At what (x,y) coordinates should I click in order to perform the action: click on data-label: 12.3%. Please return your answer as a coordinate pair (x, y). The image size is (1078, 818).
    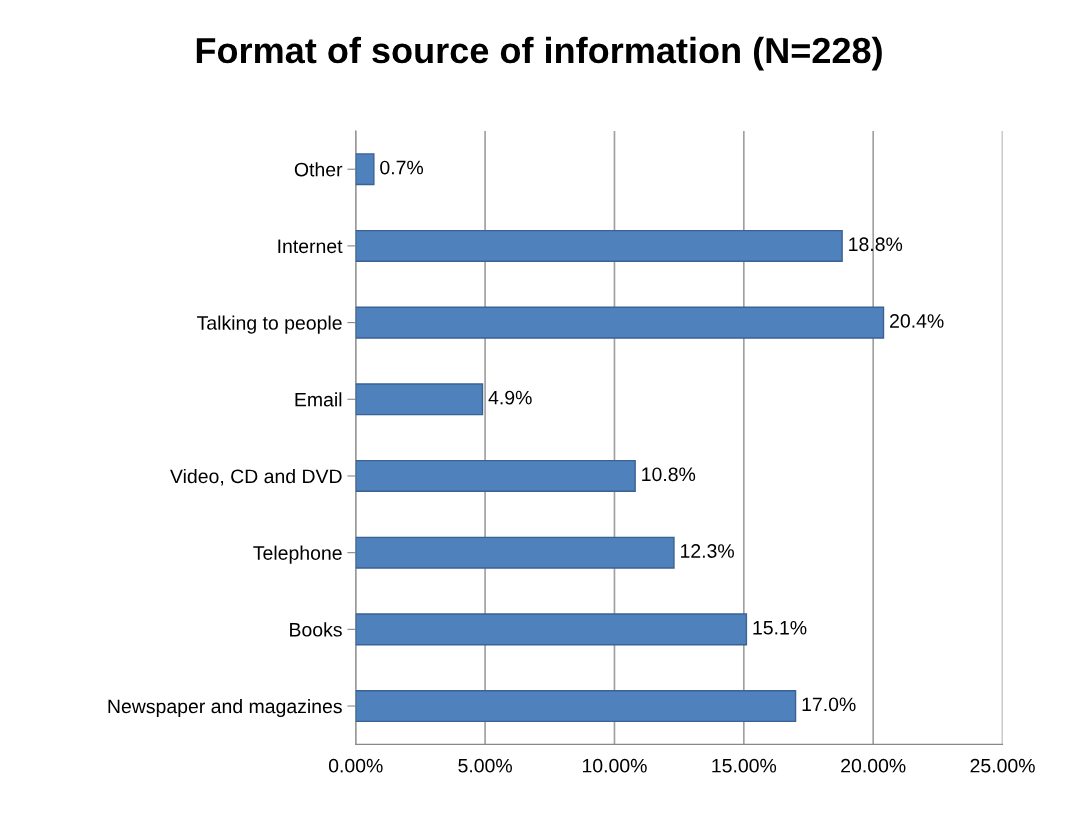
    Looking at the image, I should click on (707, 551).